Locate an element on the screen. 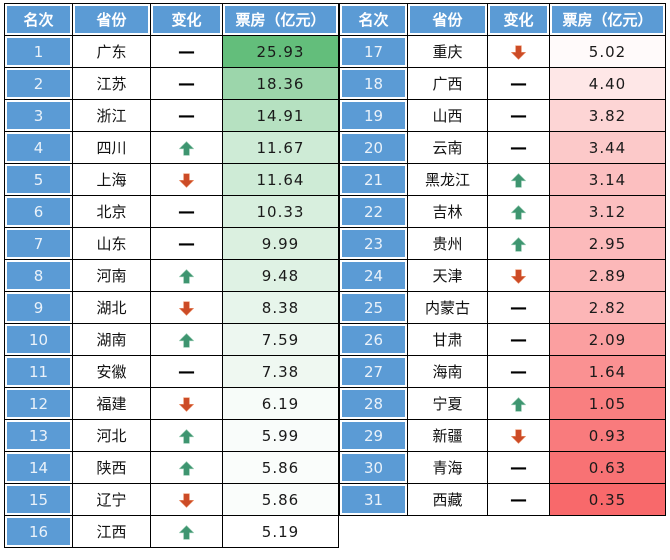 The image size is (670, 560). rank-cell: 31 is located at coordinates (373, 499).